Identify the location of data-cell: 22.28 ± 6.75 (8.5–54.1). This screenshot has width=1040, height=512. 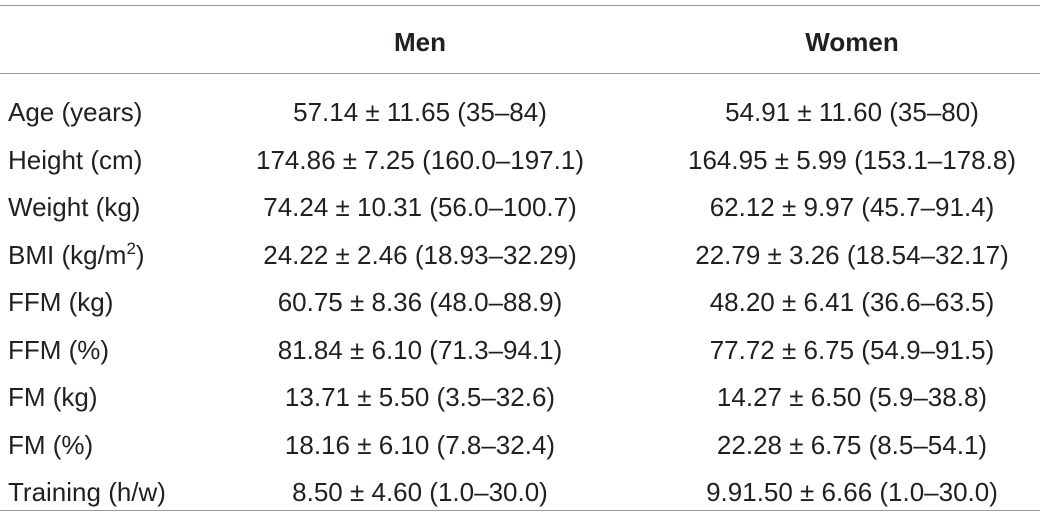
(852, 444).